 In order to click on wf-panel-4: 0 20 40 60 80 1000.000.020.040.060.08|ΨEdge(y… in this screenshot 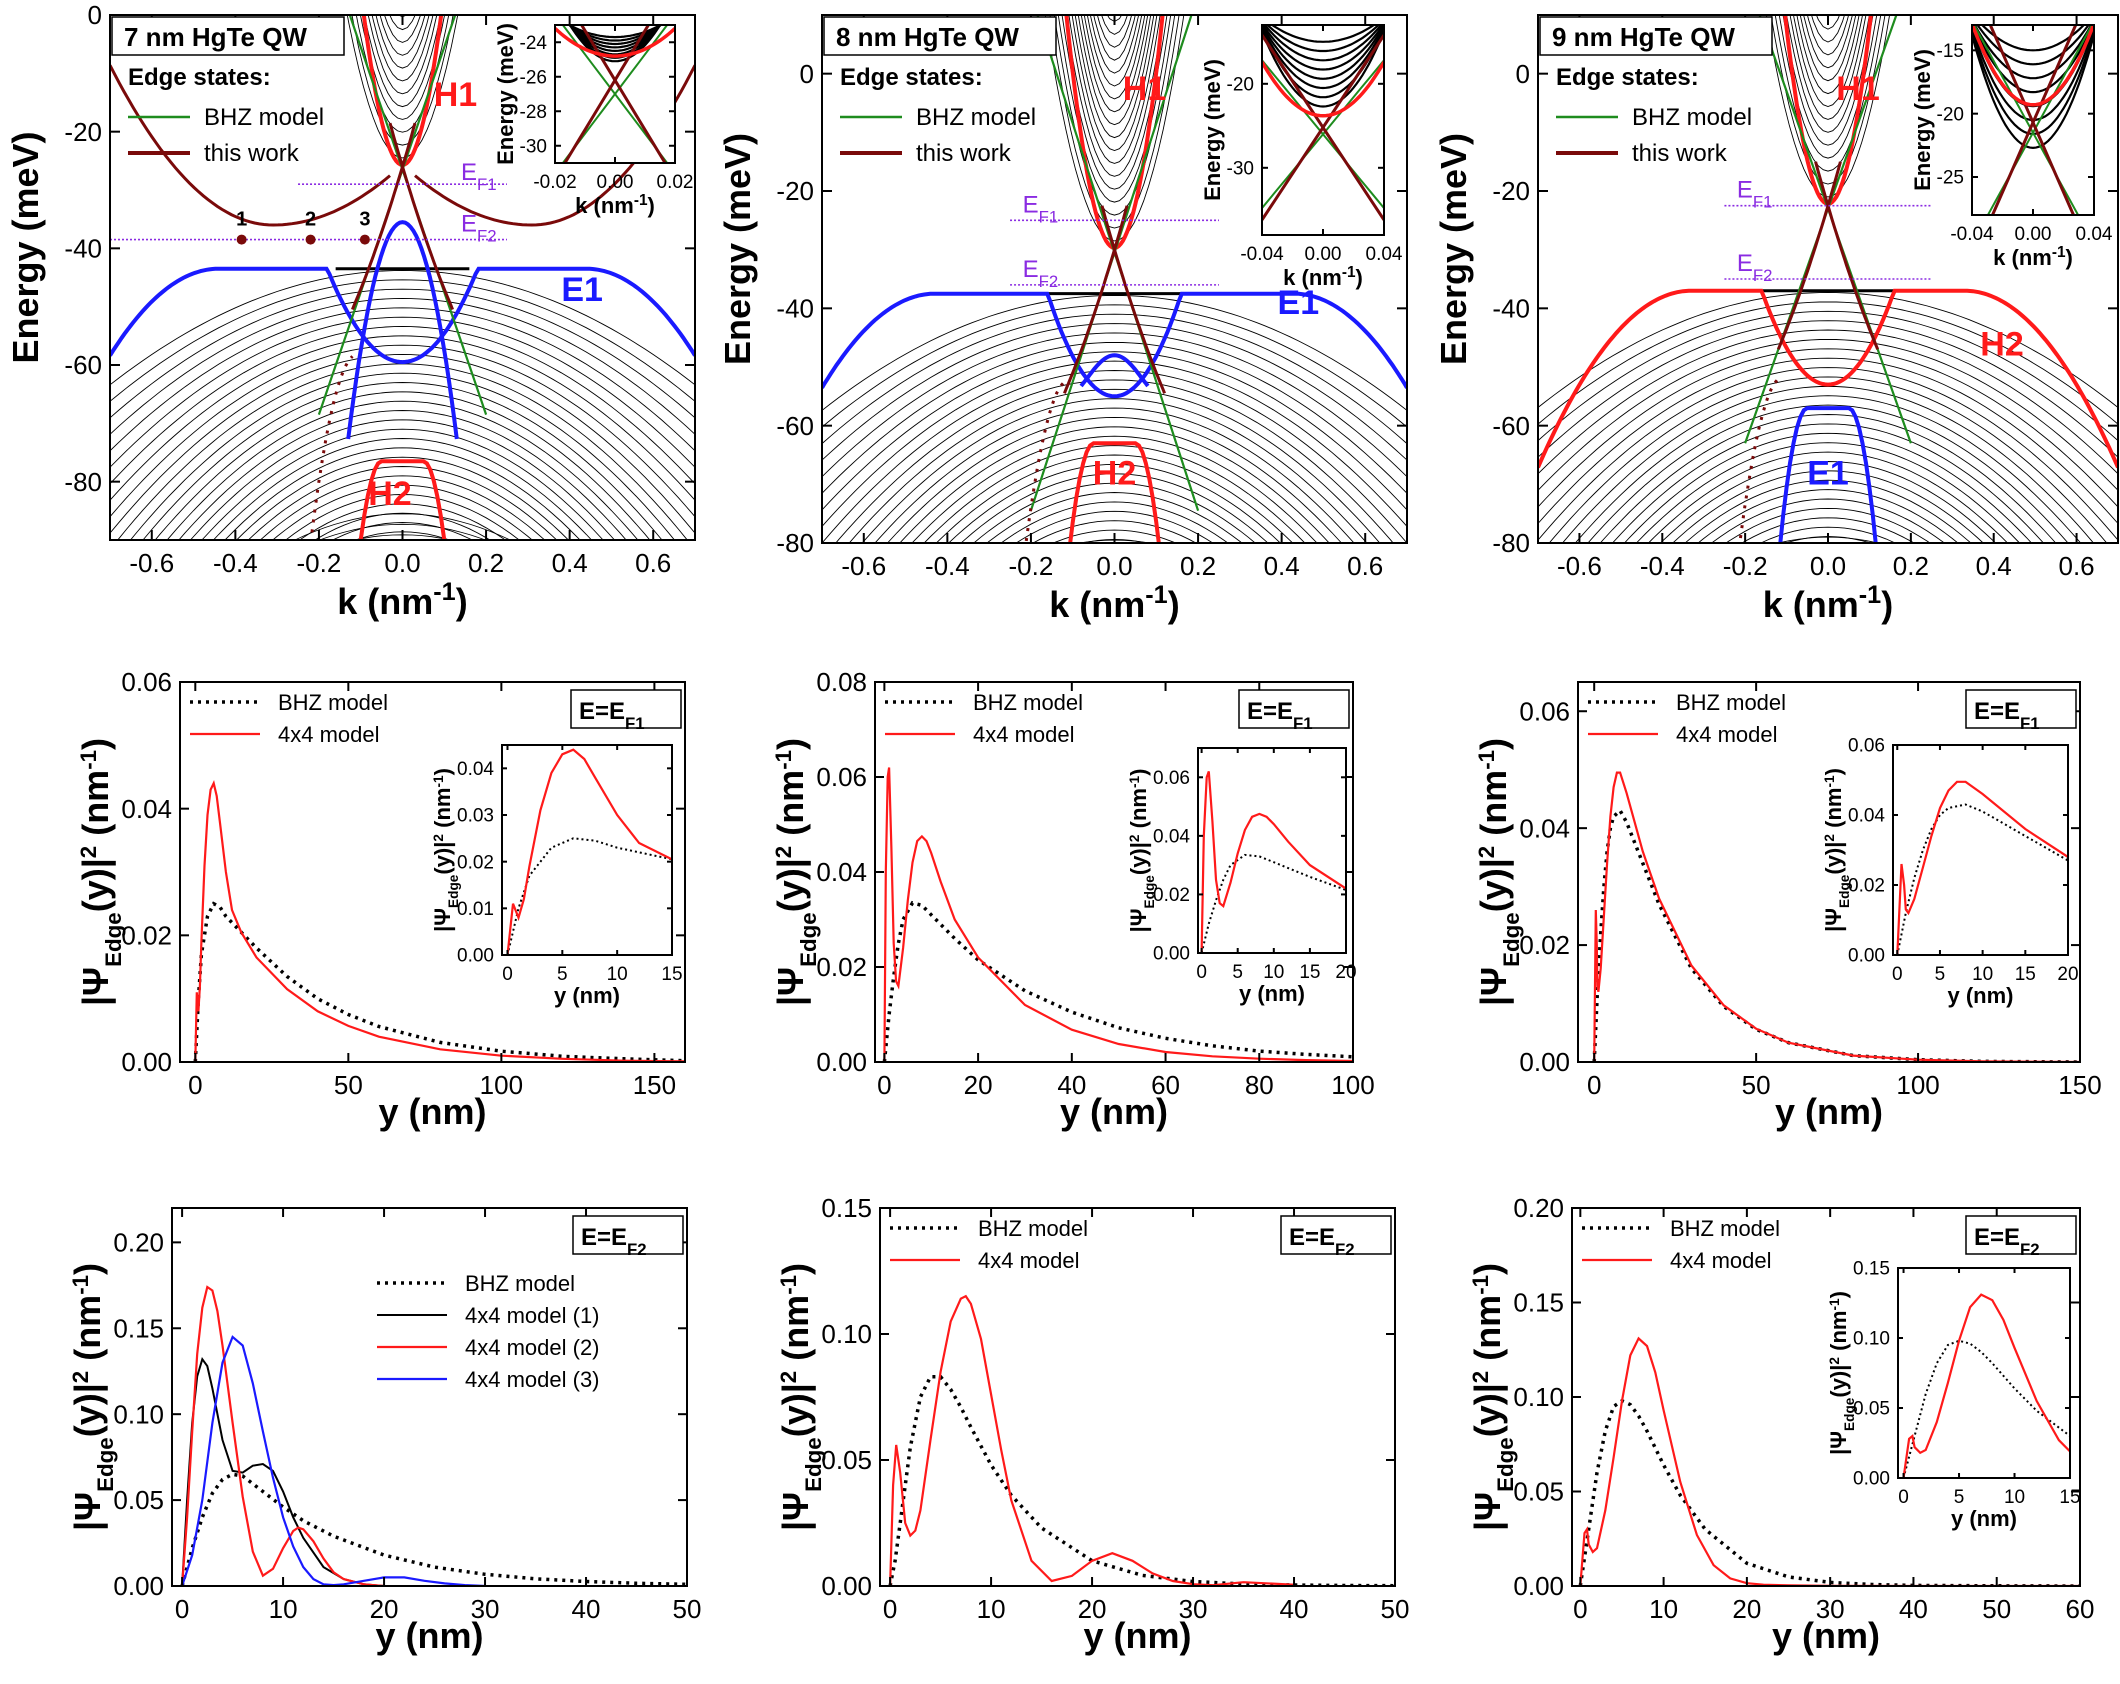, I will do `click(1072, 899)`.